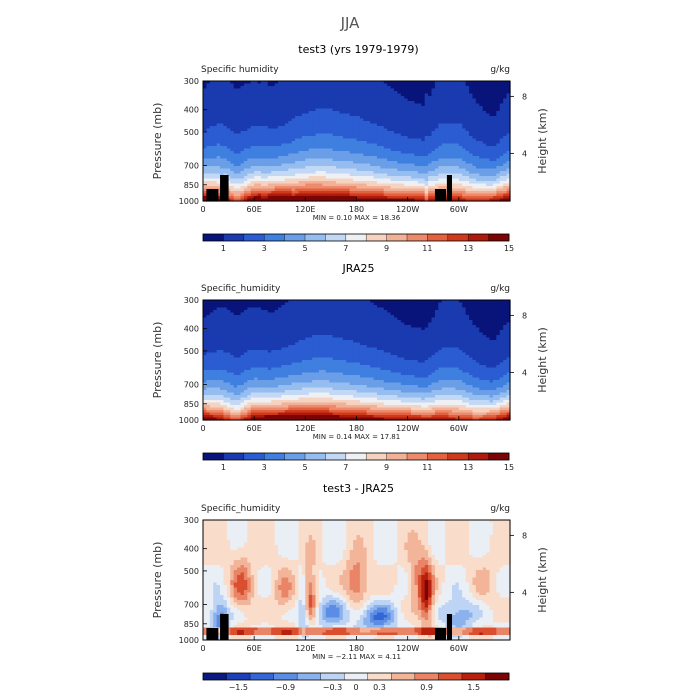 The height and width of the screenshot is (700, 700). What do you see at coordinates (509, 248) in the screenshot?
I see `colorbar-tick-label: 15` at bounding box center [509, 248].